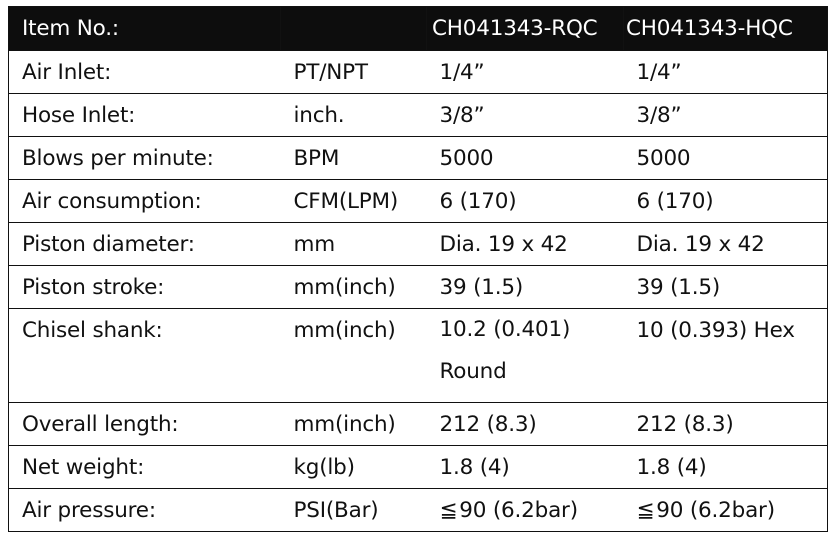 The width and height of the screenshot is (834, 536). Describe the element at coordinates (525, 287) in the screenshot. I see `rqc-value: 39 (1.5)` at that location.